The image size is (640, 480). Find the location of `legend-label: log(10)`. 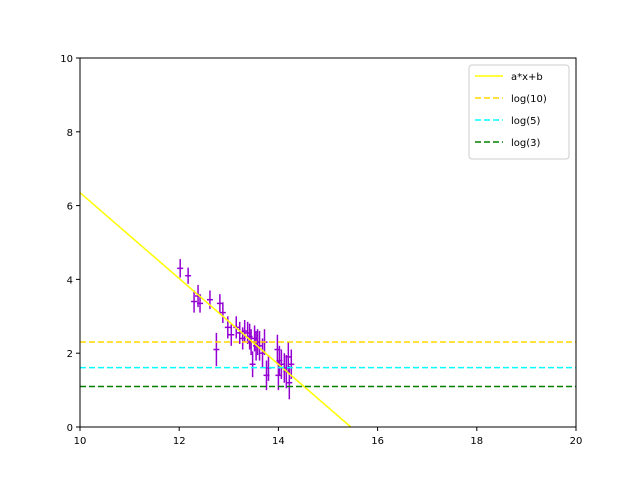

legend-label: log(10) is located at coordinates (529, 99).